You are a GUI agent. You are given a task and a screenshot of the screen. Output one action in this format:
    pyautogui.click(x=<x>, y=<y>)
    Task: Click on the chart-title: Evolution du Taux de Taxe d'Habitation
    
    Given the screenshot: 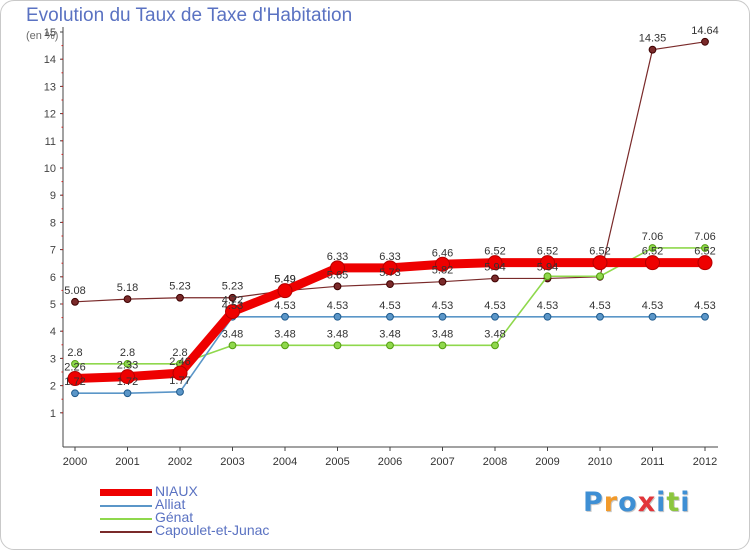 What is the action you would take?
    pyautogui.click(x=189, y=15)
    